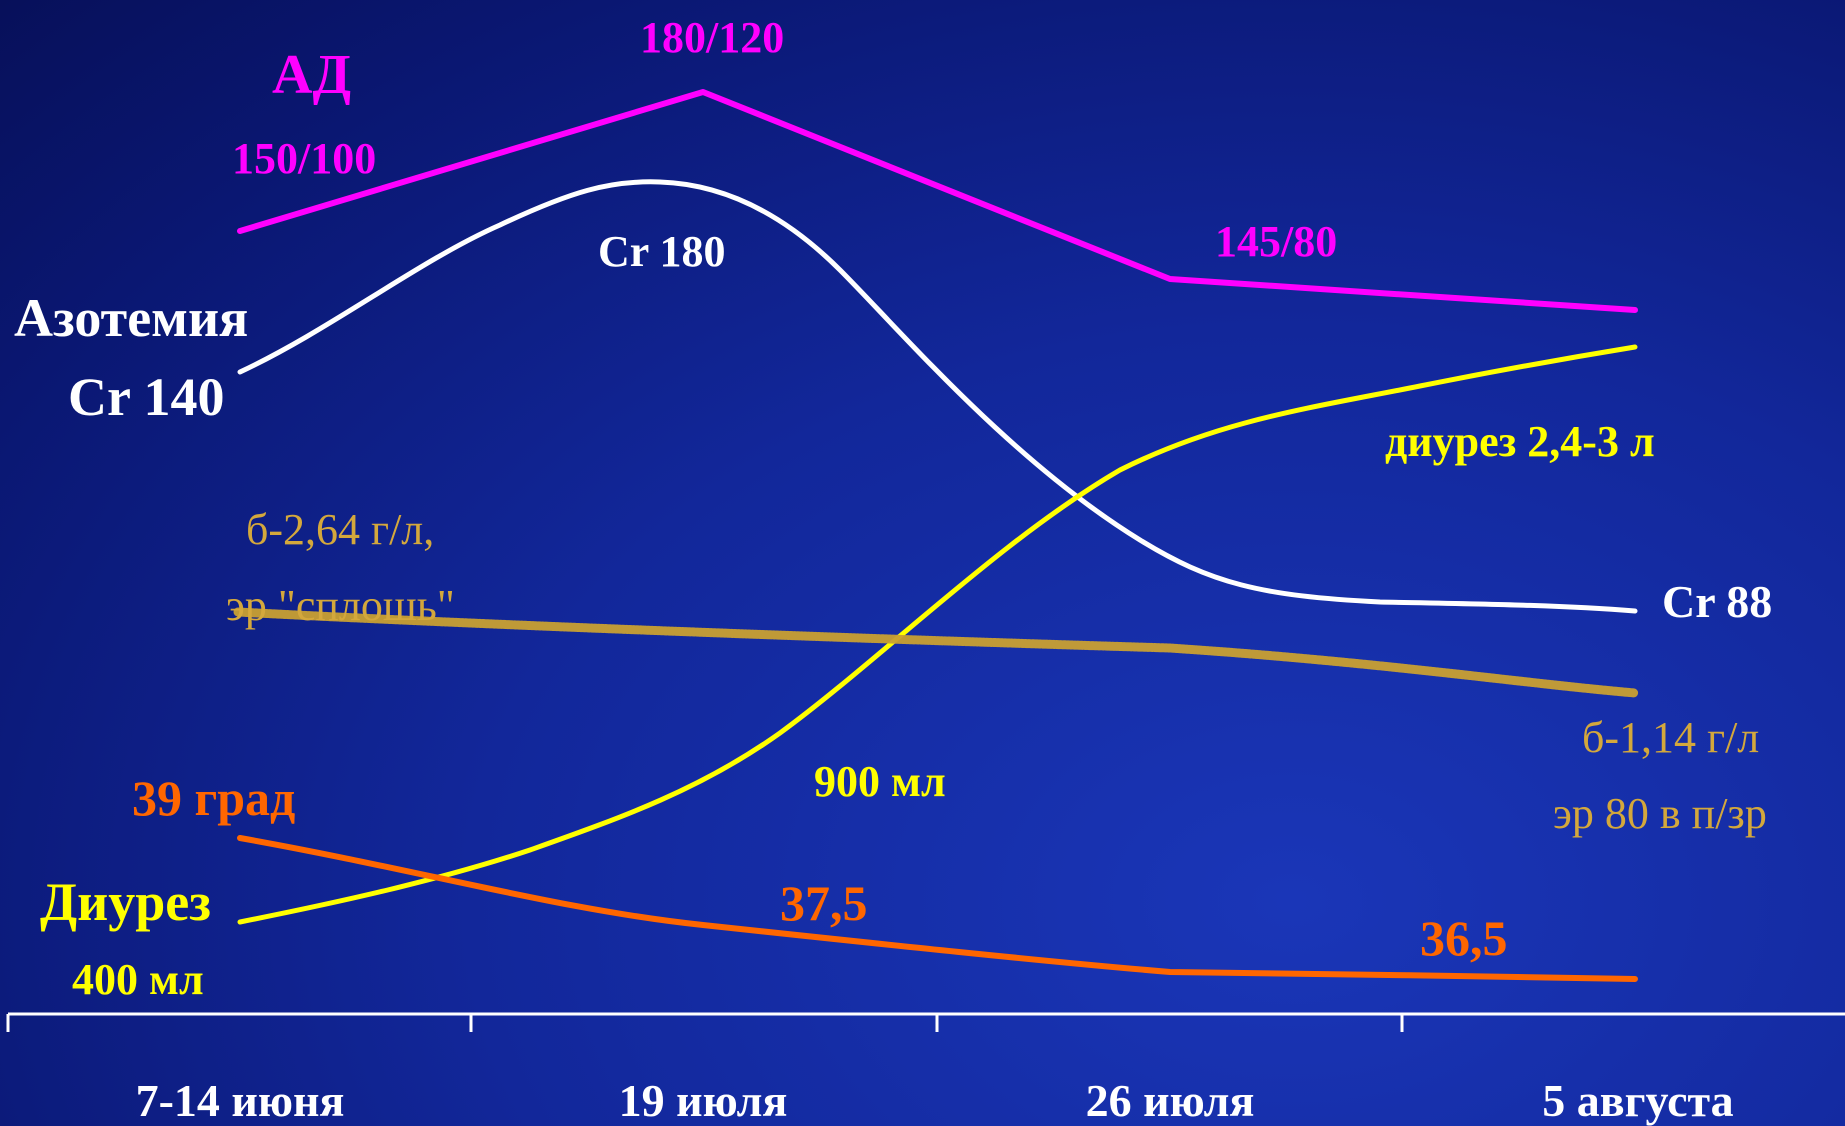  What do you see at coordinates (340, 529) in the screenshot?
I see `protein-start-label-1: б-2,64 г/л,` at bounding box center [340, 529].